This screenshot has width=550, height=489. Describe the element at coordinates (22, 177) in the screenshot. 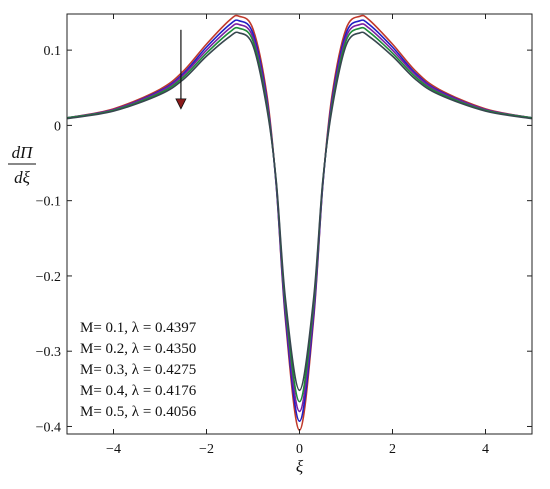

I see `y-axis-label-denominator: dξ` at that location.